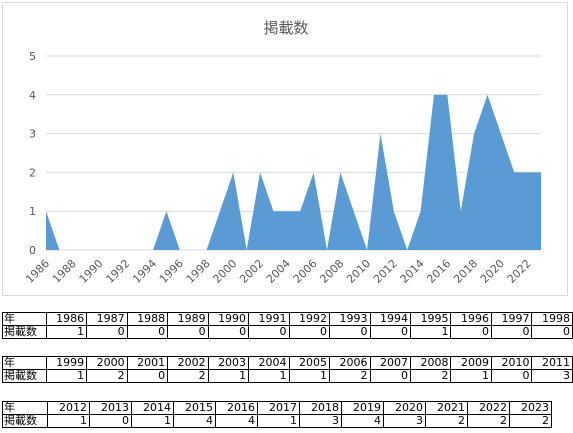  Describe the element at coordinates (25, 421) in the screenshot. I see `count-header: 掲載数` at that location.